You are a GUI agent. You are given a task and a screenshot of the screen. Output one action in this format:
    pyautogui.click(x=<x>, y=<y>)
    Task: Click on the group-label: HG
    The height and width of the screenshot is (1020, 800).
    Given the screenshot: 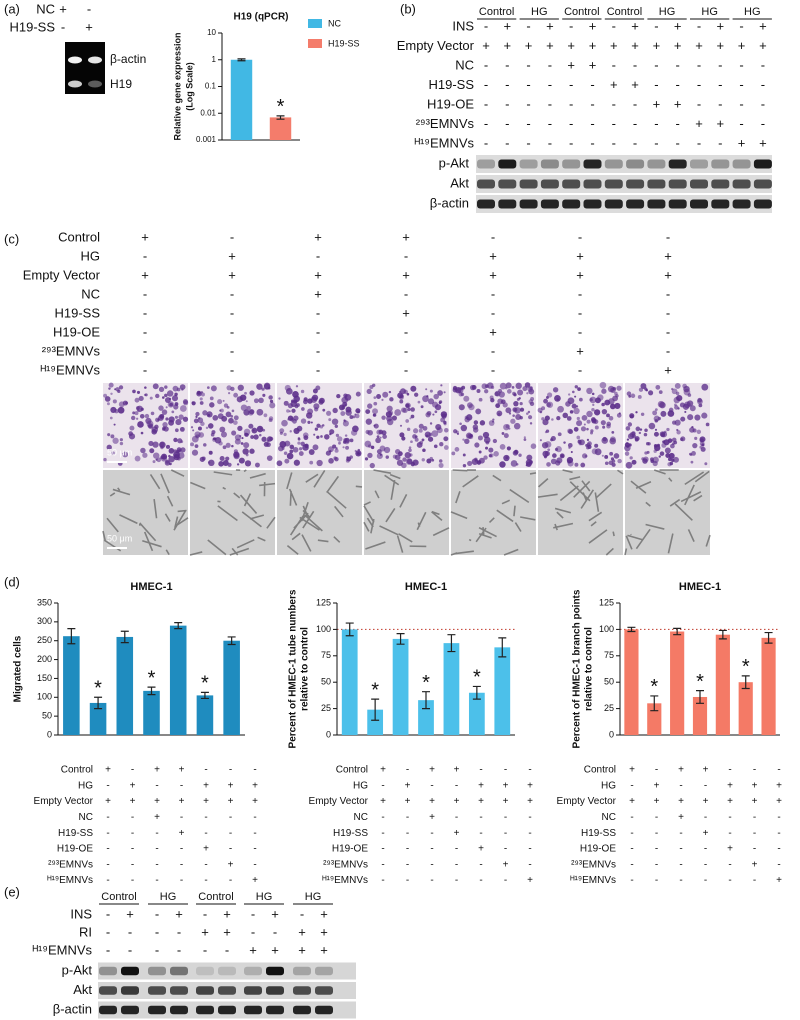 What is the action you would take?
    pyautogui.click(x=168, y=897)
    